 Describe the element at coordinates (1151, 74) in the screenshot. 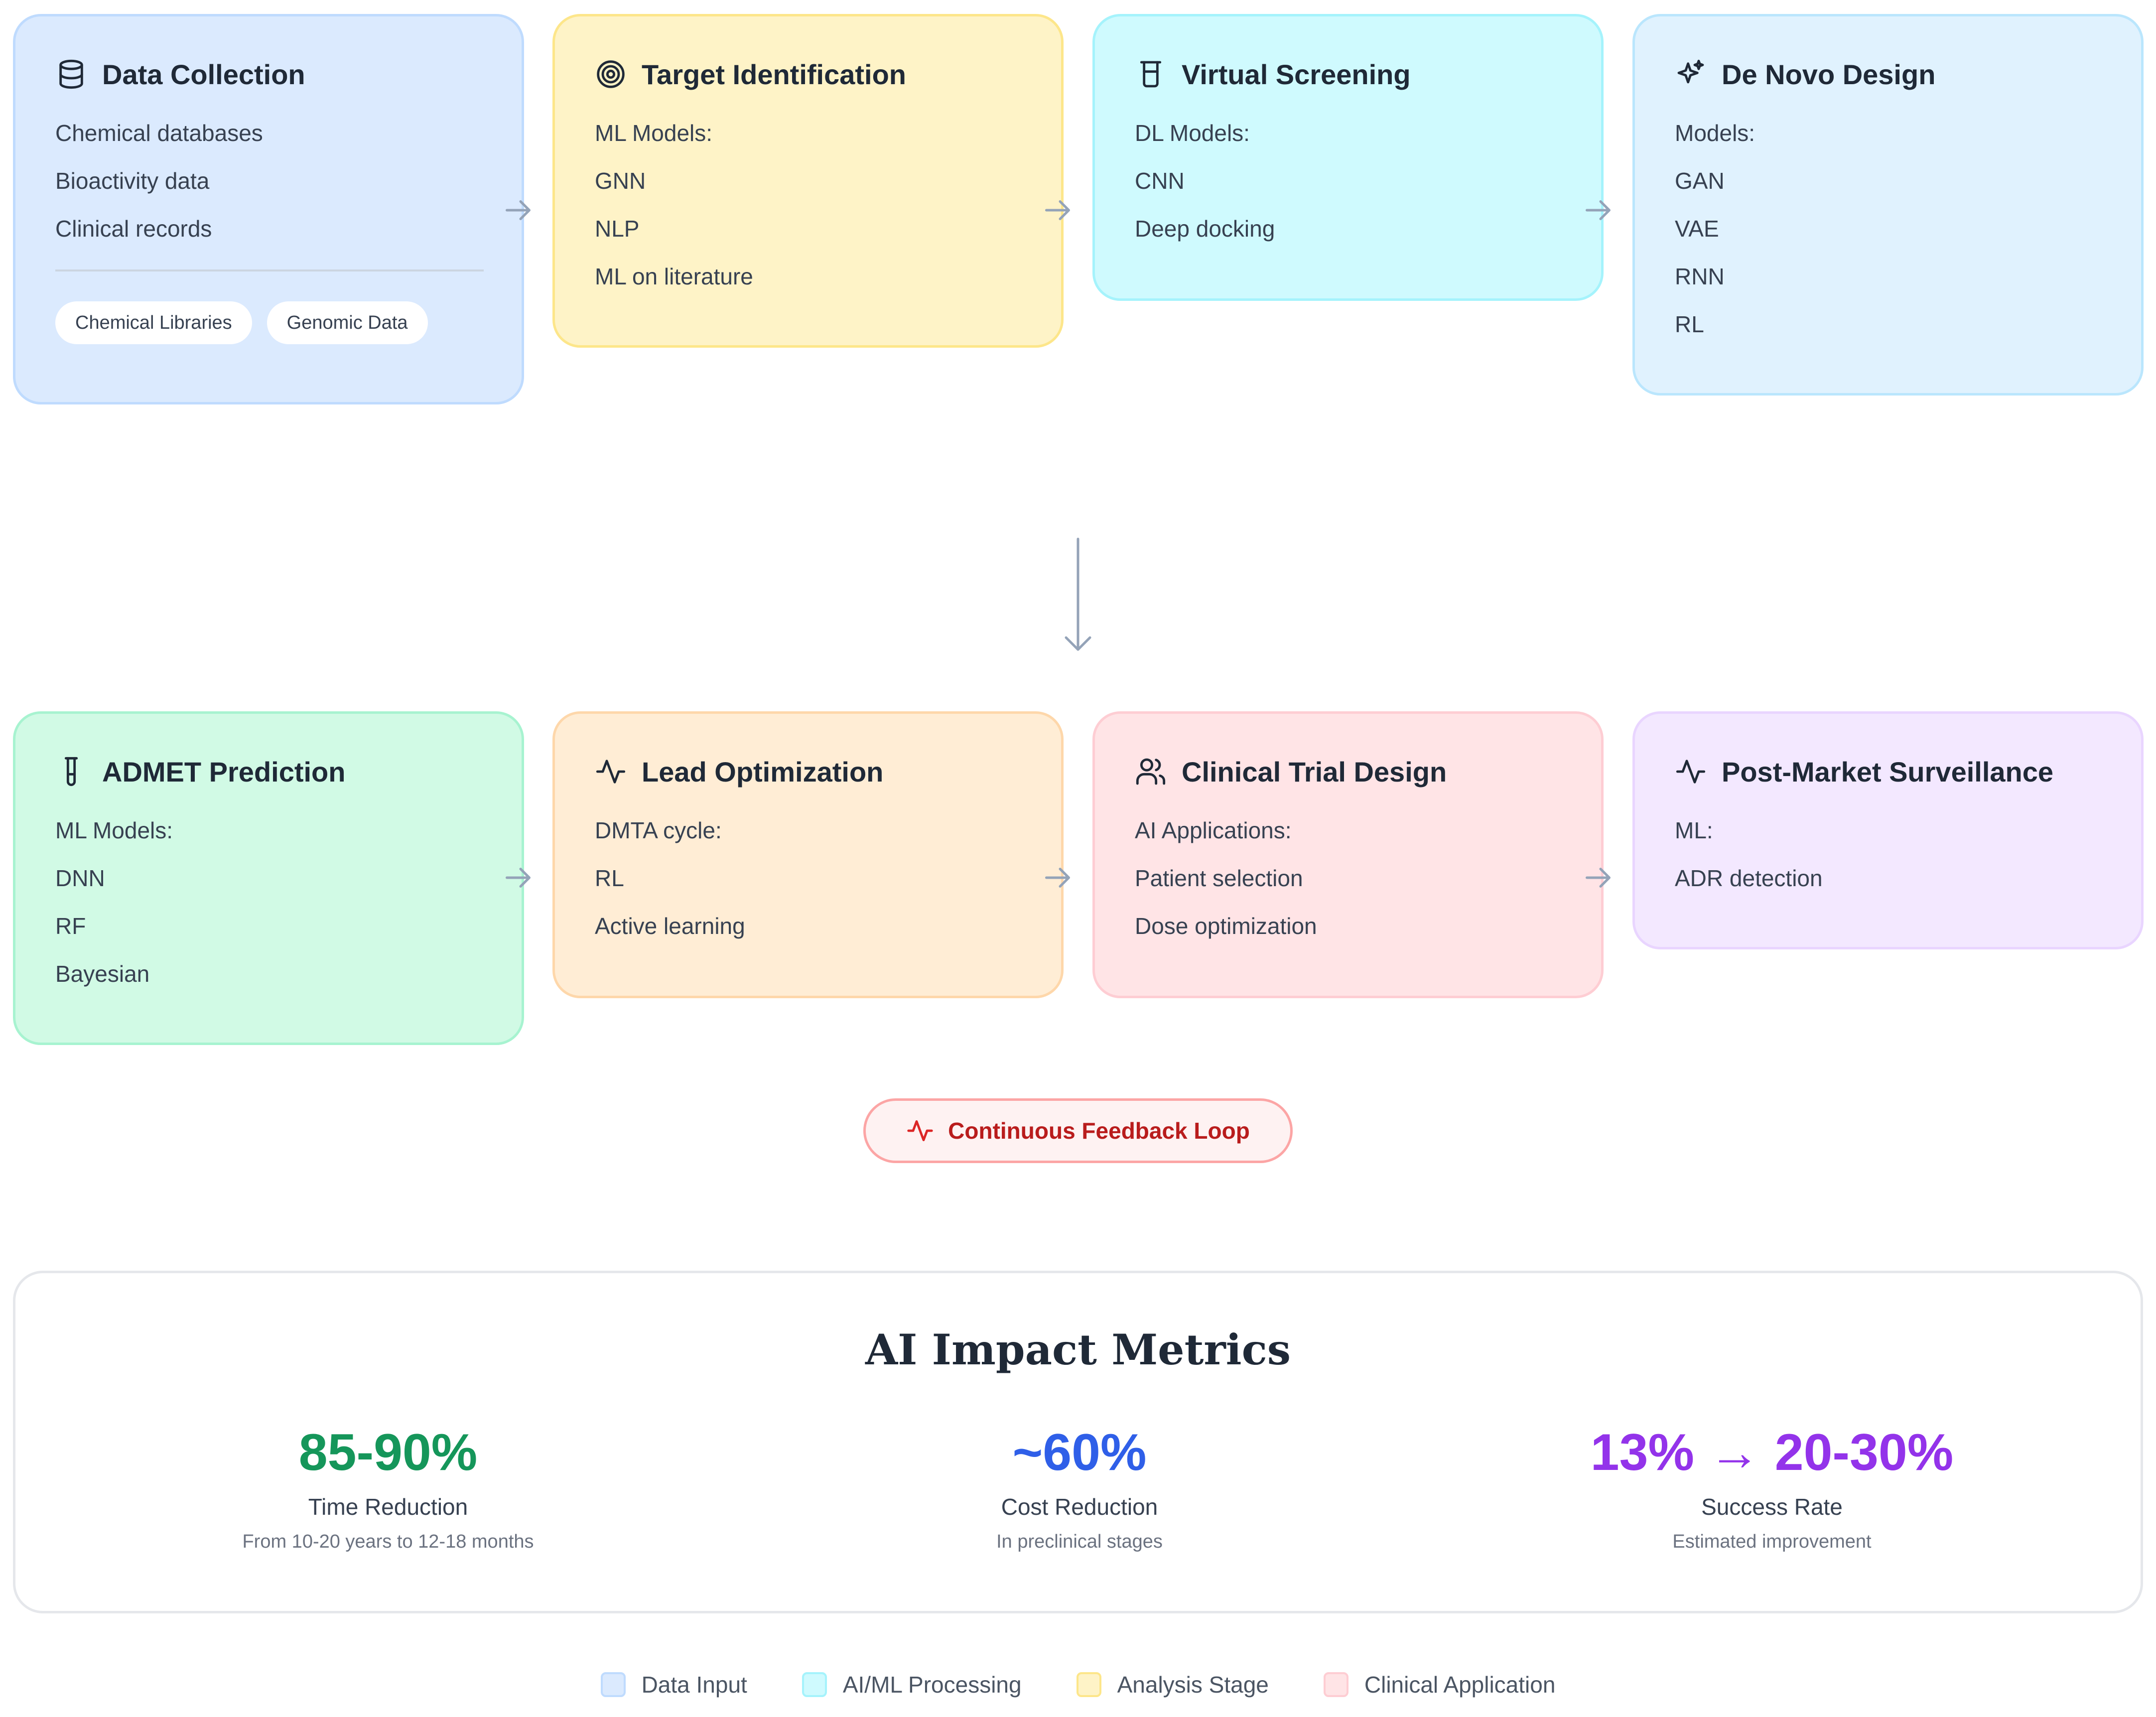

I see `beaker-icon` at that location.